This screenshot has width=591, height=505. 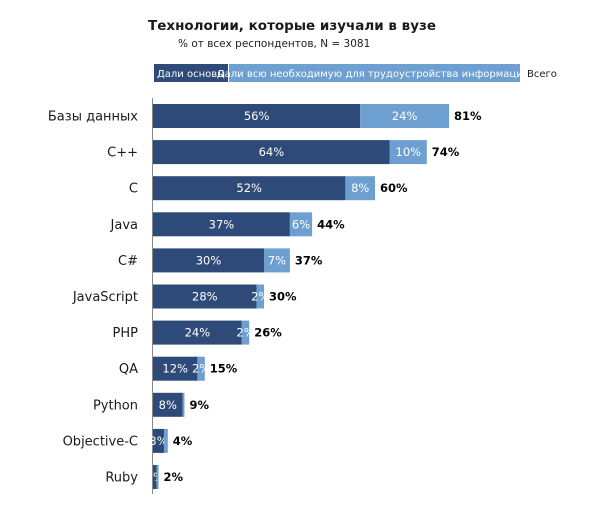 I want to click on legend-swatch-basics, so click(x=191, y=73).